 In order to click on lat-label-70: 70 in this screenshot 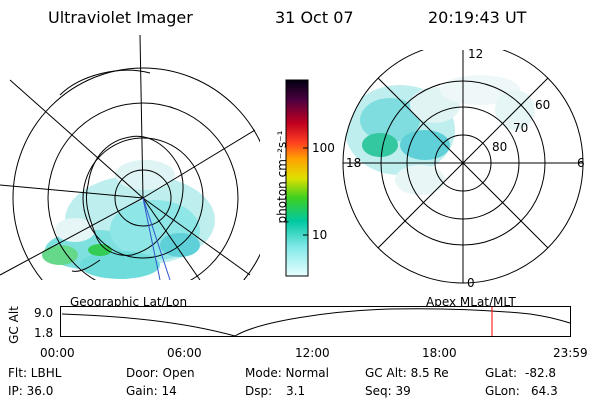, I will do `click(521, 128)`.